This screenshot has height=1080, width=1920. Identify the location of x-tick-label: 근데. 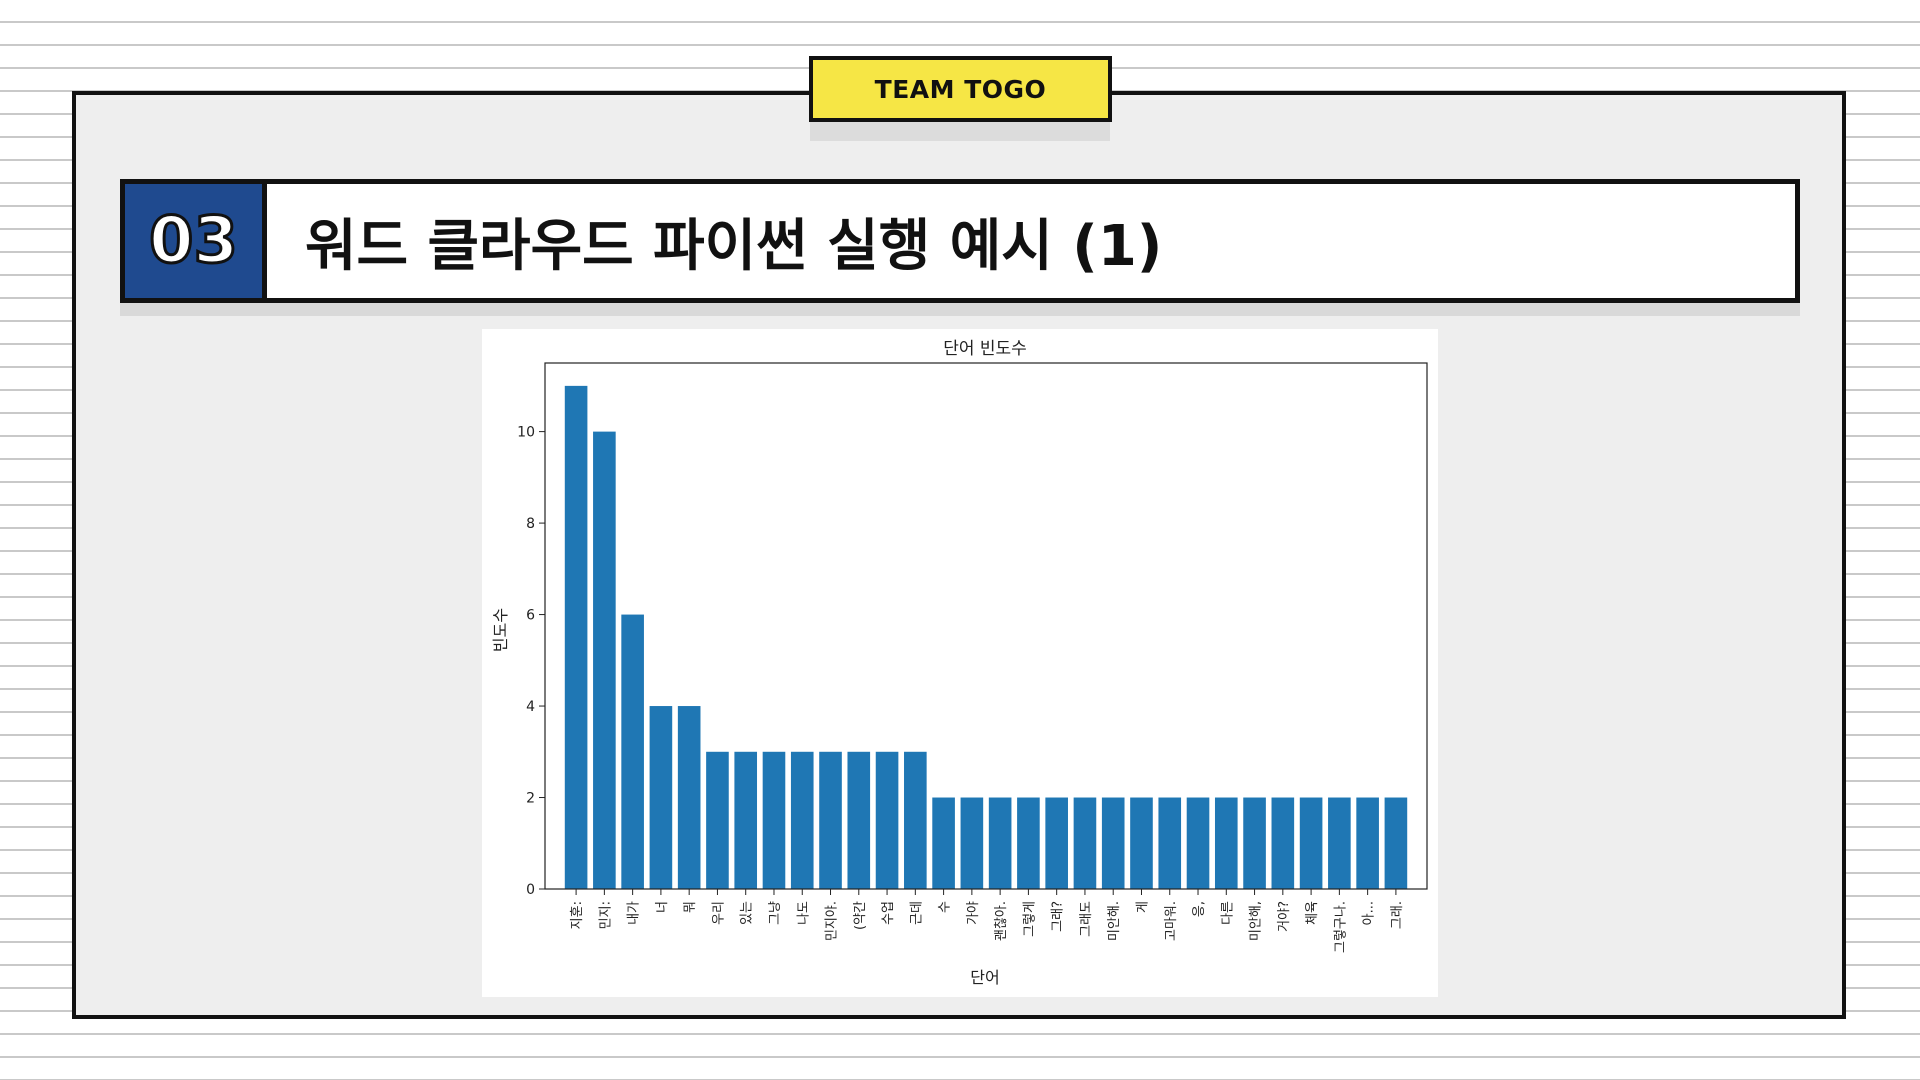
(916, 913).